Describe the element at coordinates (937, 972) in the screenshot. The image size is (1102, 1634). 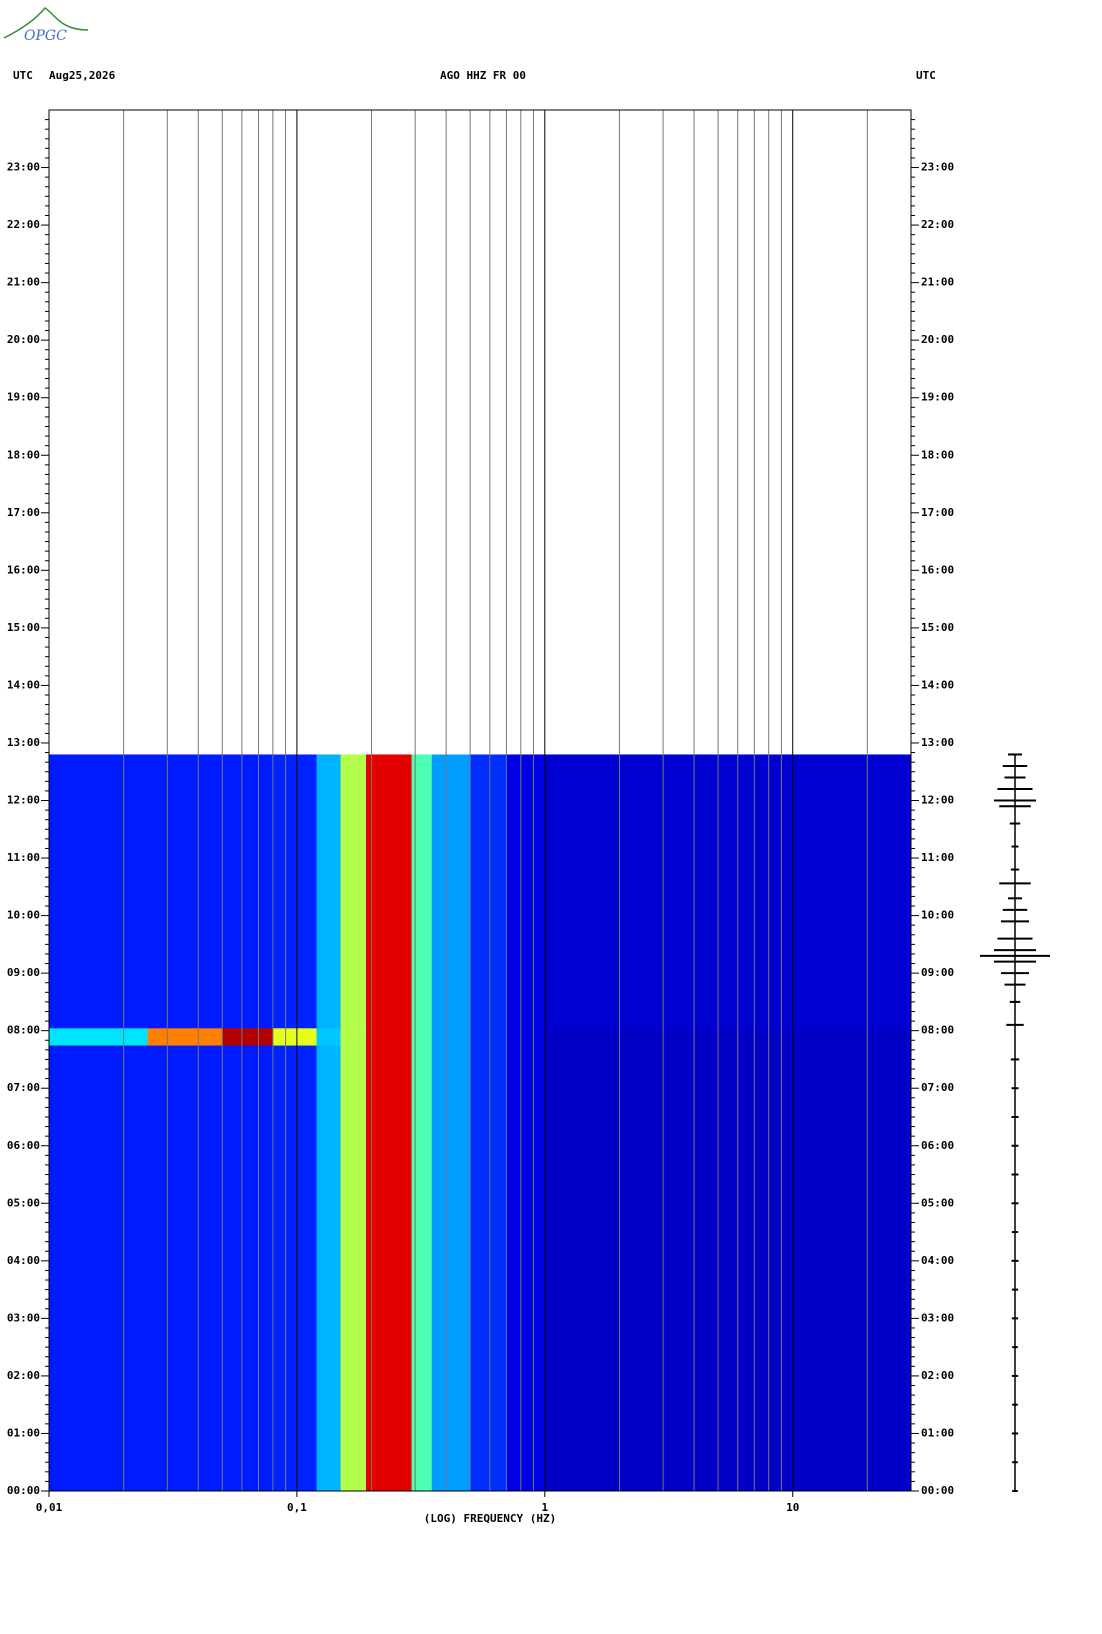
I see `y-tick-label-right: 09:00` at that location.